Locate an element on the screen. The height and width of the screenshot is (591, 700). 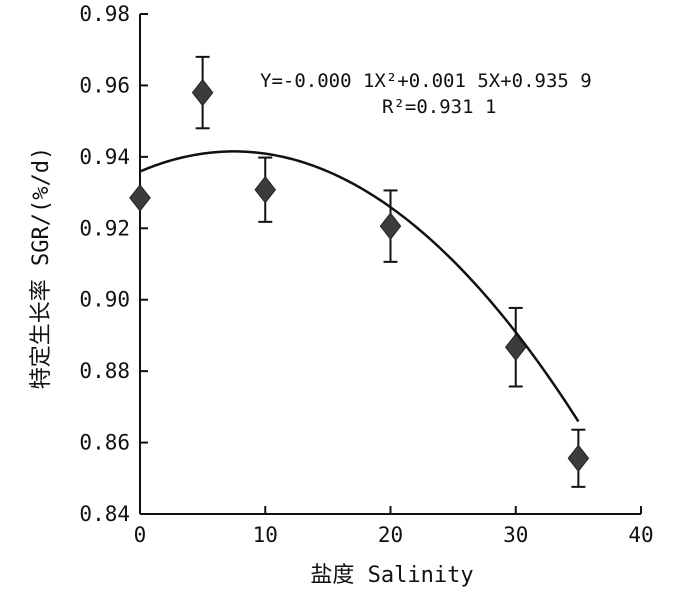
x-tick-label: 10 is located at coordinates (265, 535).